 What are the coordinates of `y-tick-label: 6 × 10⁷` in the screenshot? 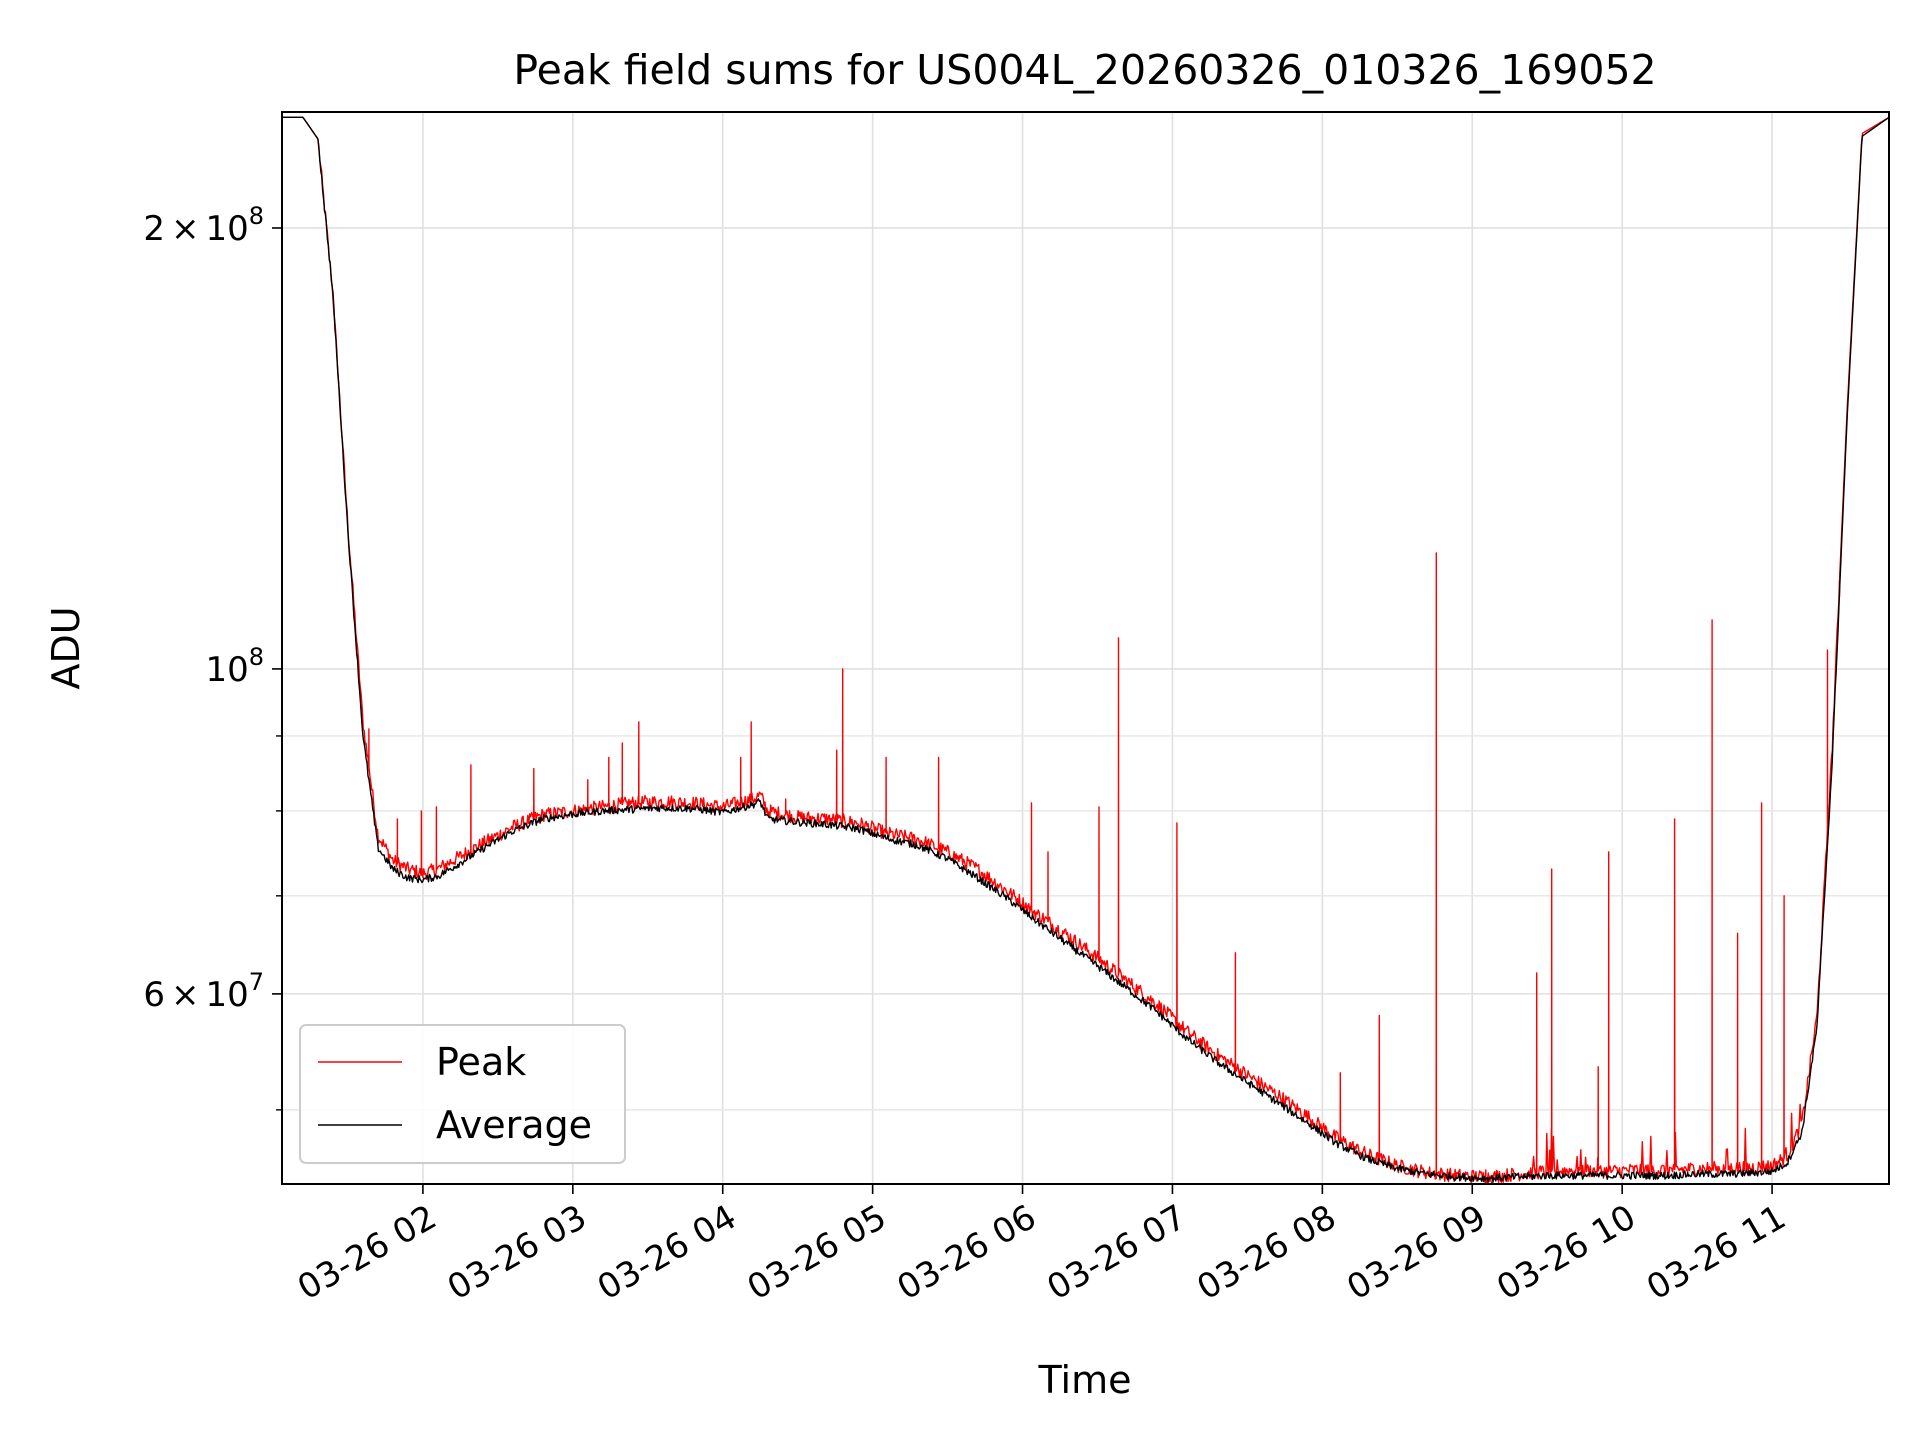 It's located at (203, 991).